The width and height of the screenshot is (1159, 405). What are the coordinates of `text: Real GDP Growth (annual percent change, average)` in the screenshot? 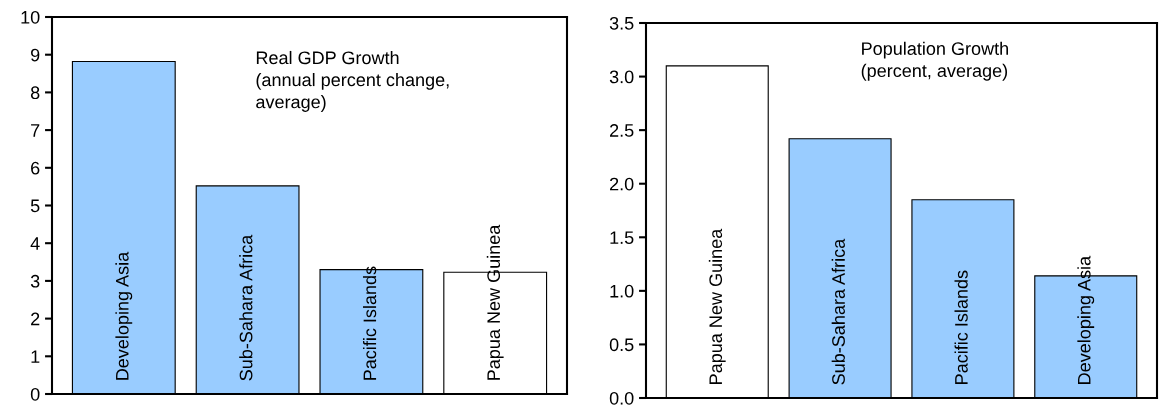 It's located at (352, 81).